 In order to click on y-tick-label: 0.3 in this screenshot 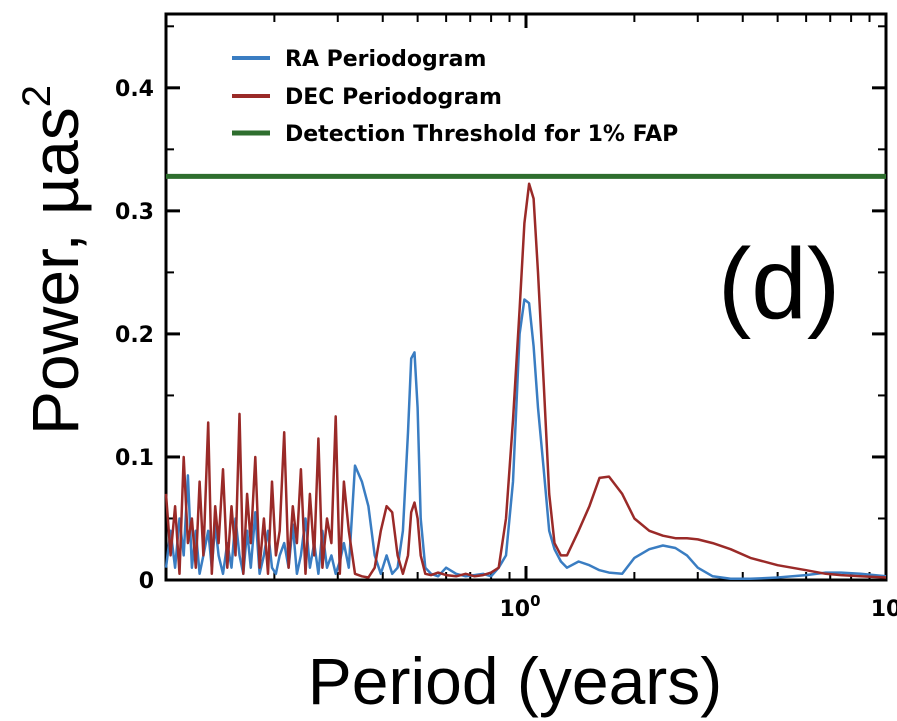, I will do `click(134, 212)`.